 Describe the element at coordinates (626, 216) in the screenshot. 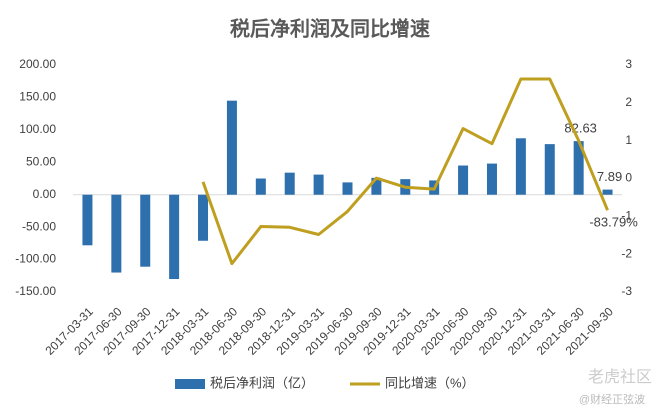

I see `y2-tick-label: -1` at that location.